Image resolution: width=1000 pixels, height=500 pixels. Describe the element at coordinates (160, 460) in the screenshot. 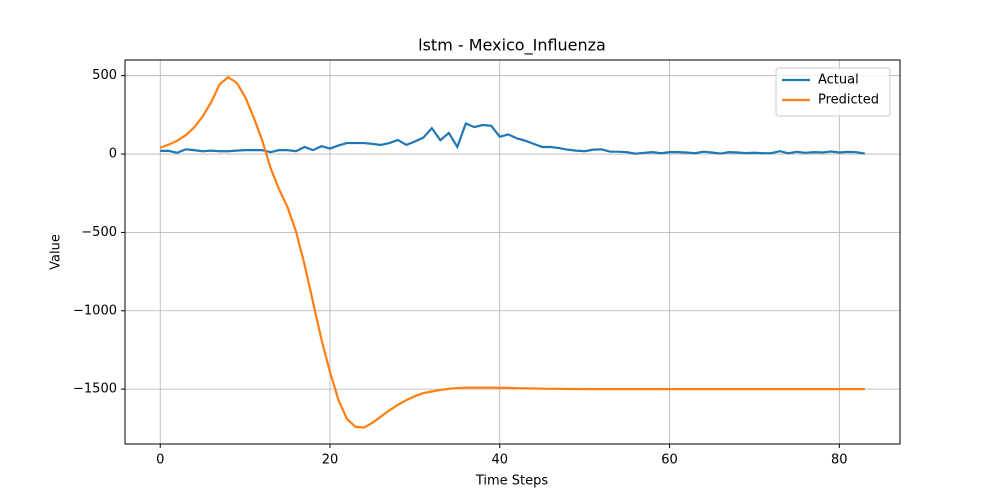

I see `x-tick-label: 0` at that location.